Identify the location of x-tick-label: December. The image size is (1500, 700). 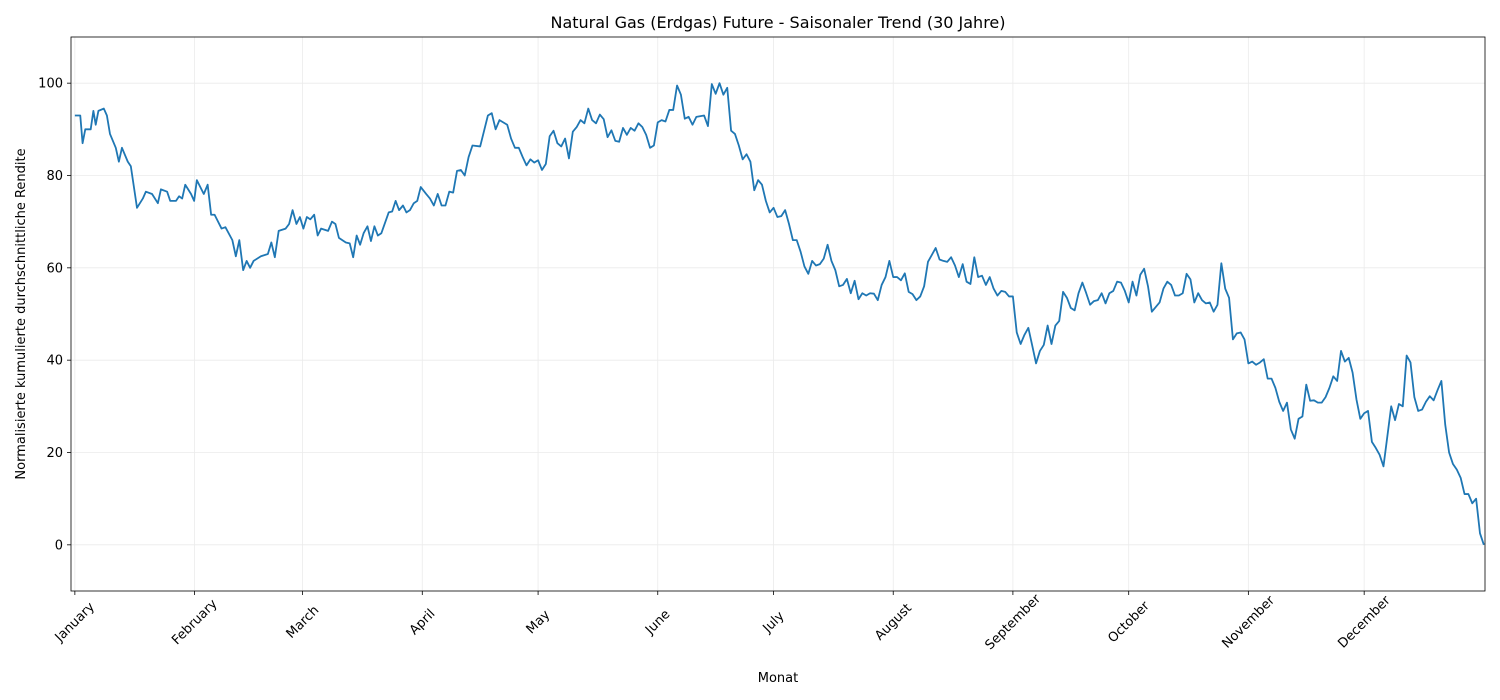
(1364, 622).